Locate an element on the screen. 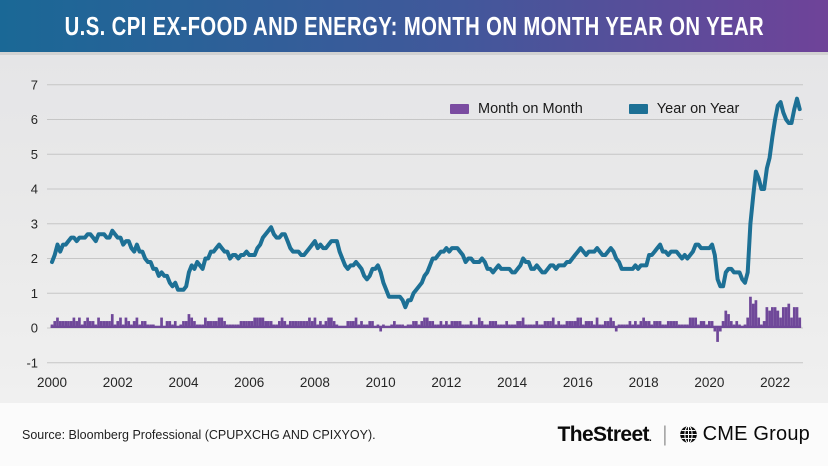 This screenshot has height=466, width=828. x-tick-label: 2020 is located at coordinates (709, 382).